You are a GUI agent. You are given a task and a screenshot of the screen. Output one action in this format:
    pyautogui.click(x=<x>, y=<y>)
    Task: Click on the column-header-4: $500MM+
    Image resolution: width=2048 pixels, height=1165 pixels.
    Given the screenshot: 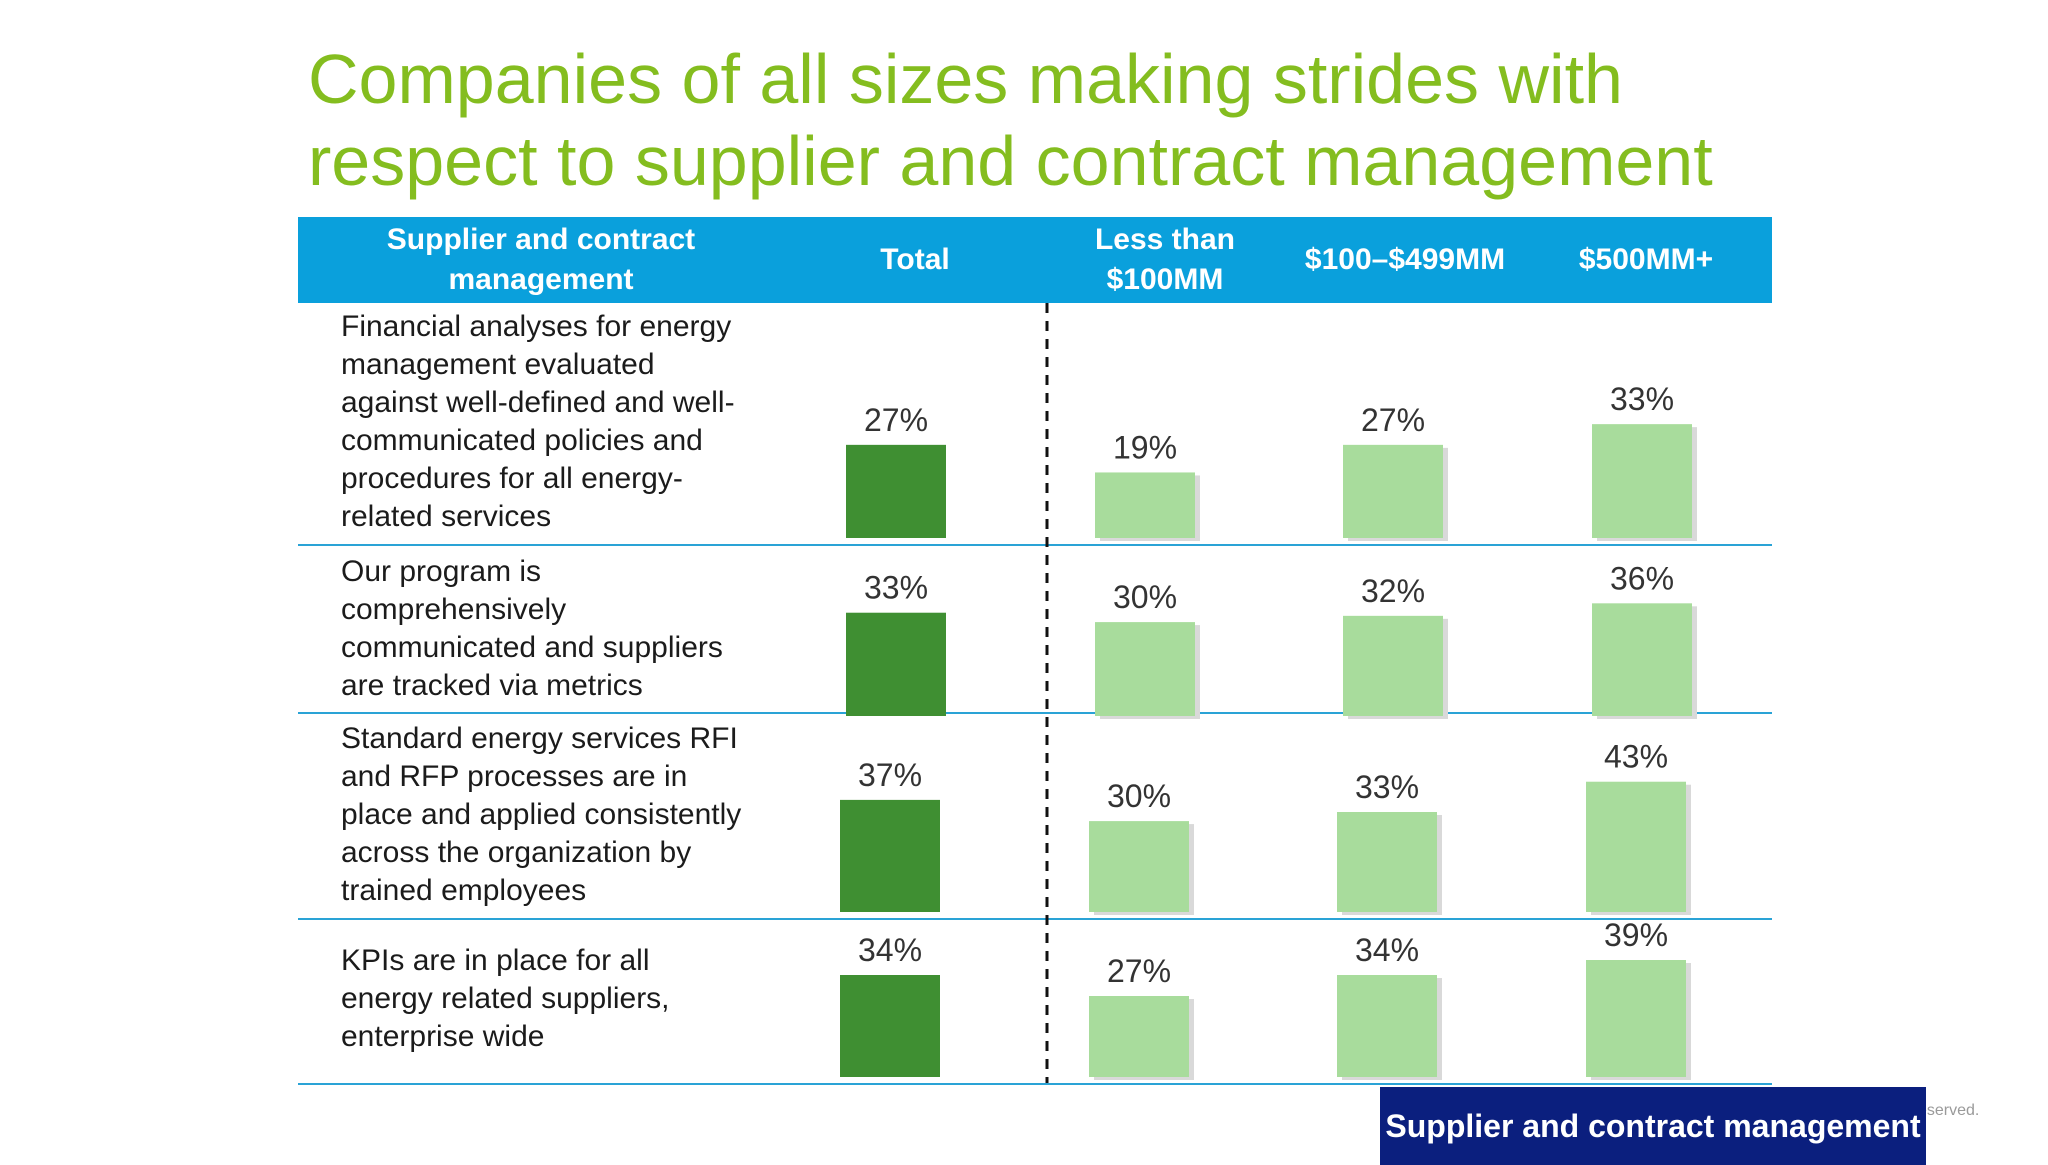 What is the action you would take?
    pyautogui.click(x=1646, y=260)
    